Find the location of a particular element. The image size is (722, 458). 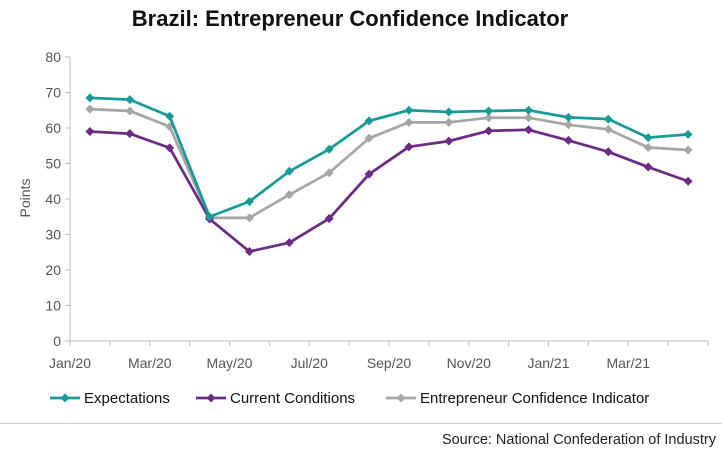

x-tick-label: Mar/21 is located at coordinates (628, 363).